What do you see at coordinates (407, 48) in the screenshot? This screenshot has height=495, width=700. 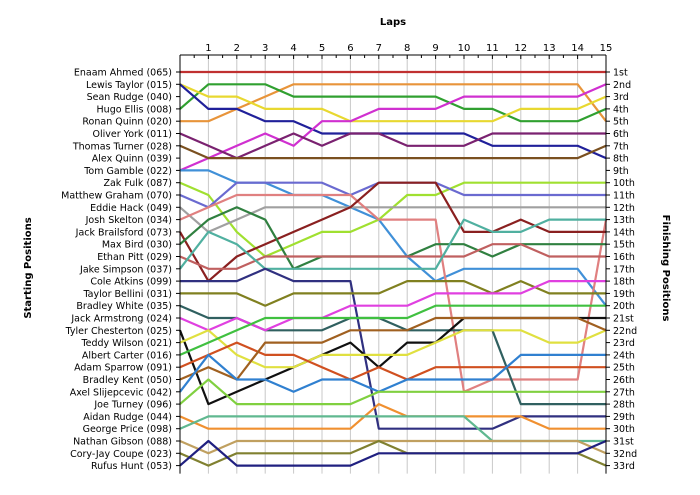 I see `lap-tick-label: 8` at bounding box center [407, 48].